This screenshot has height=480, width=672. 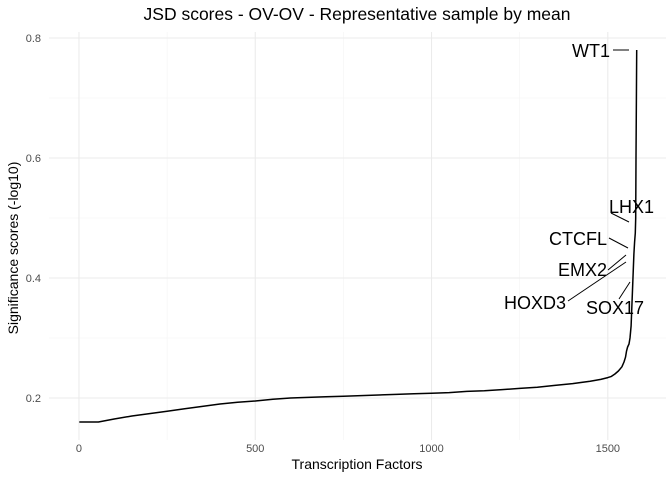 What do you see at coordinates (631, 207) in the screenshot?
I see `annotation-label-lhx1: LHX1` at bounding box center [631, 207].